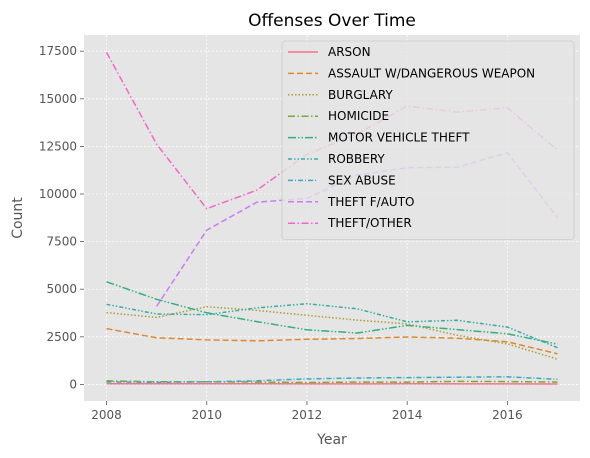 The width and height of the screenshot is (590, 458). Describe the element at coordinates (507, 415) in the screenshot. I see `x-tick-label: 2016` at that location.